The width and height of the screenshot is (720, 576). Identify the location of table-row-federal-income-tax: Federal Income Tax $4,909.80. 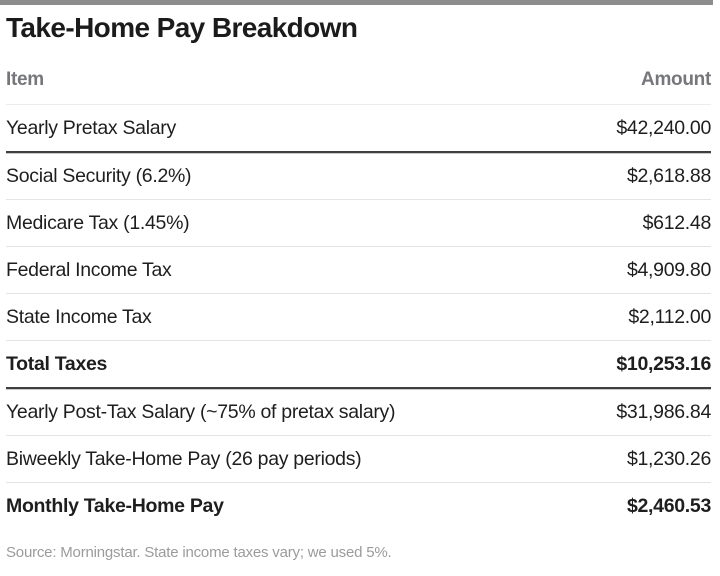
(358, 270).